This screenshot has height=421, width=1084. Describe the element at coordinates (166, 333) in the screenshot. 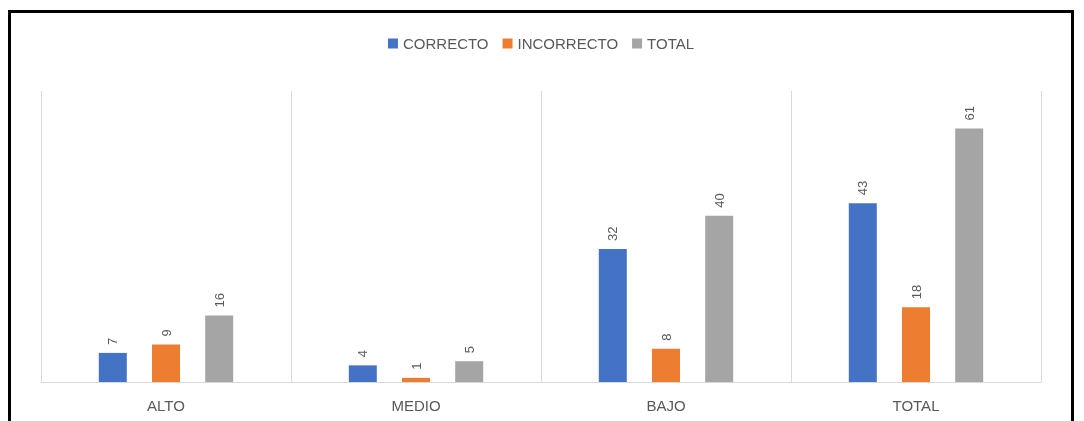

I see `data-label: 9` at that location.